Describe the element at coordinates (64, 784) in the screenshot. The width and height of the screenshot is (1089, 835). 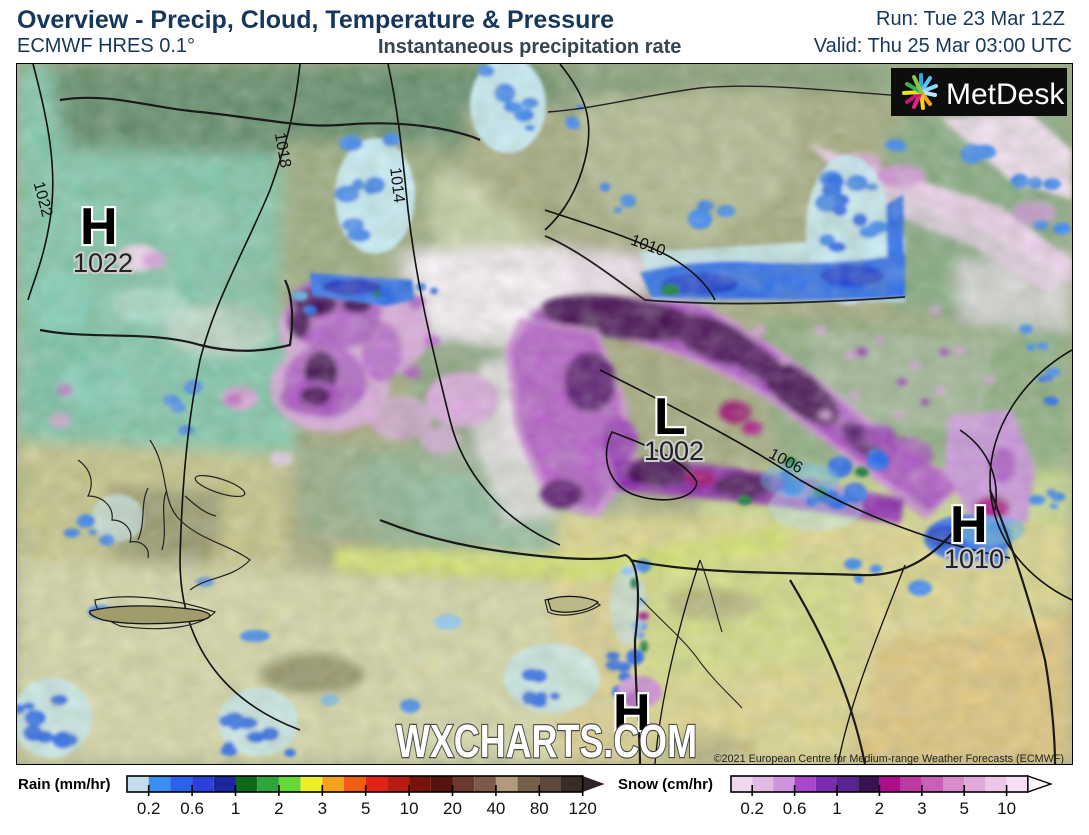
I see `svg-text: Rain (mm/hr)` at that location.